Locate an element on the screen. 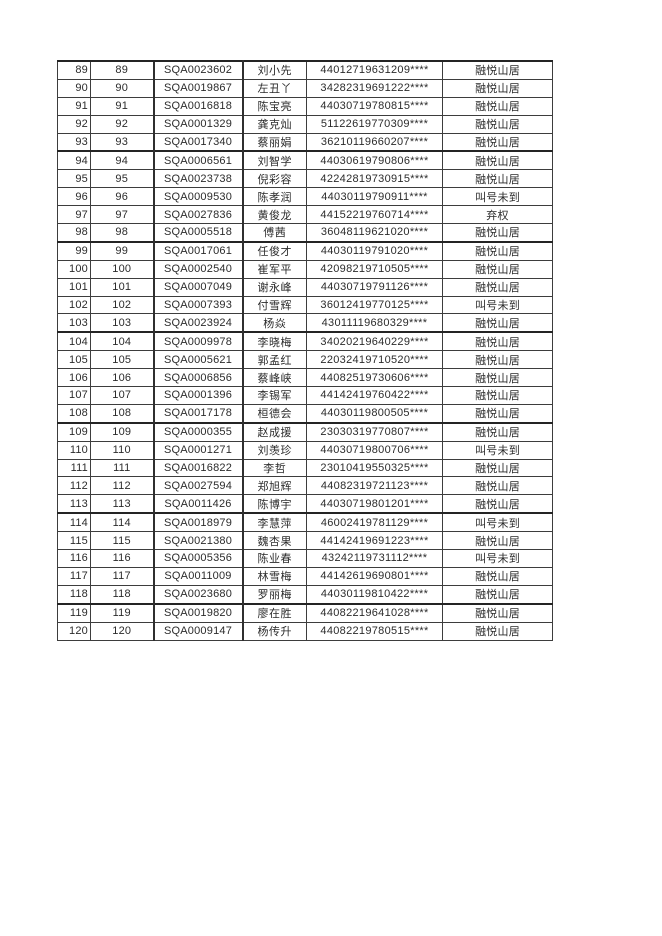  cell-row-number: 92 is located at coordinates (74, 124).